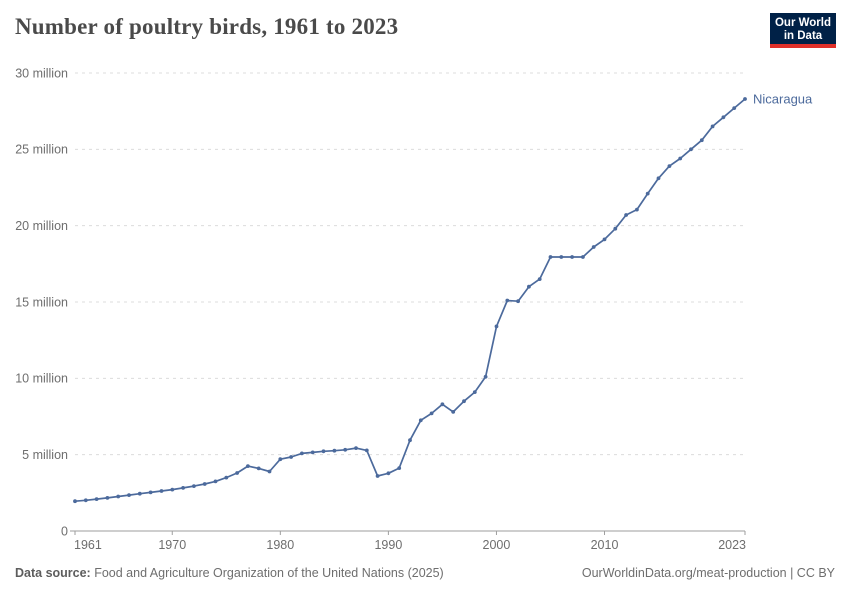  What do you see at coordinates (377, 476) in the screenshot?
I see `data-point-nicaragua-1989` at bounding box center [377, 476].